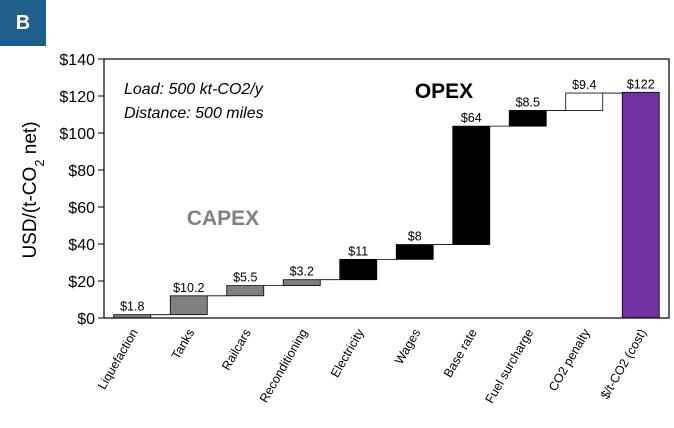  Describe the element at coordinates (245, 278) in the screenshot. I see `data-label: $5.5` at that location.